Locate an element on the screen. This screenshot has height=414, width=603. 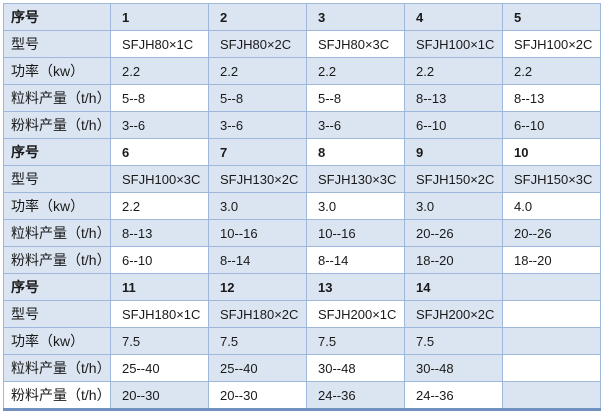
cell-model: SFJH150×3C is located at coordinates (551, 179).